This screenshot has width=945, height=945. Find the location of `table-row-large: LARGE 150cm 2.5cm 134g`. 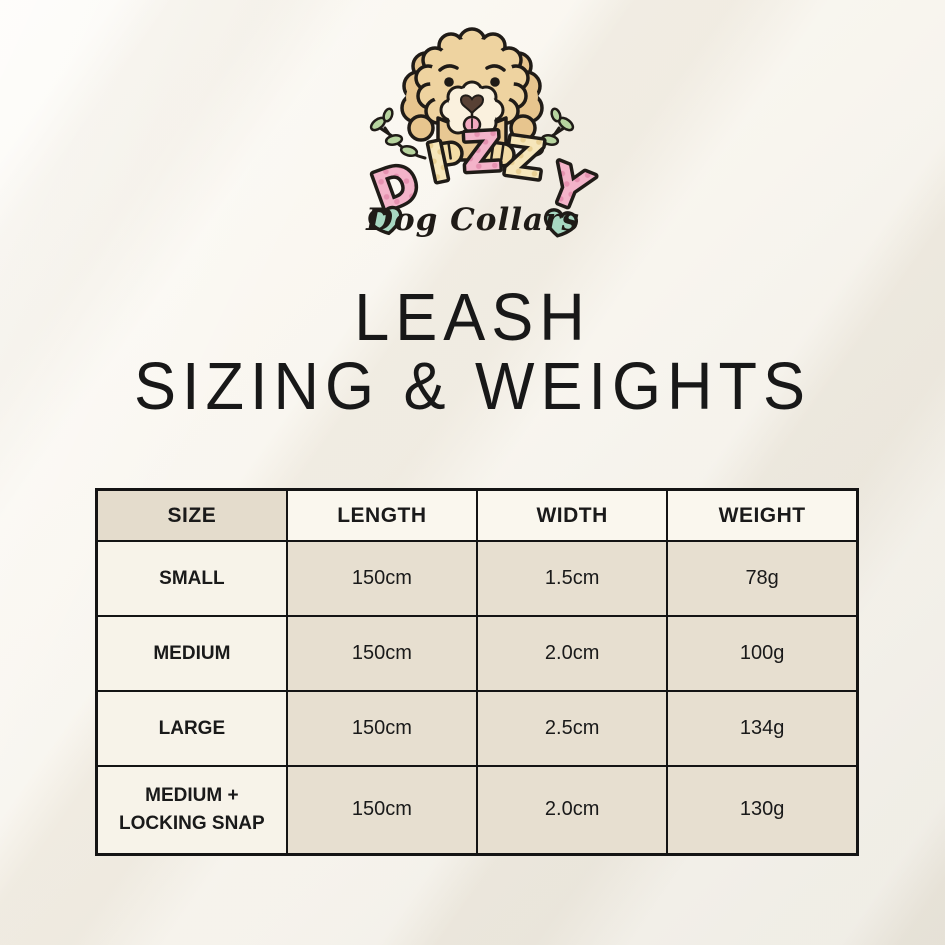

table-row-large: LARGE 150cm 2.5cm 134g is located at coordinates (477, 728).